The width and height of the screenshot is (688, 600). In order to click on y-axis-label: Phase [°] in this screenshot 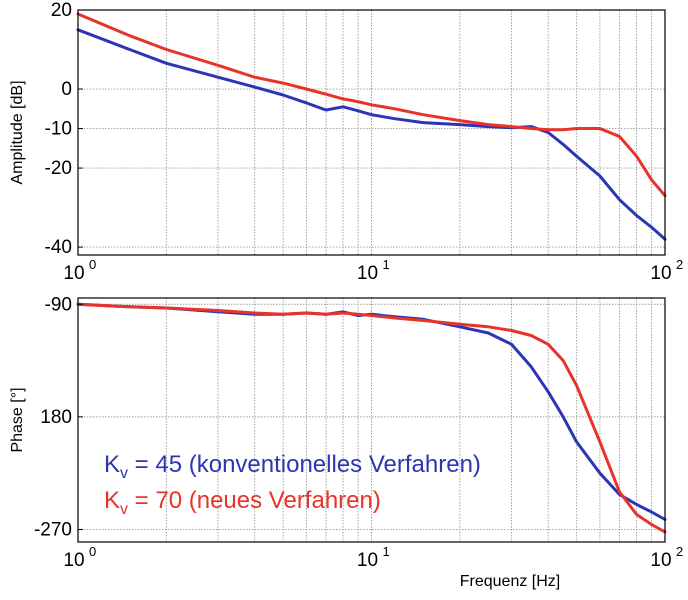, I will do `click(17, 419)`.